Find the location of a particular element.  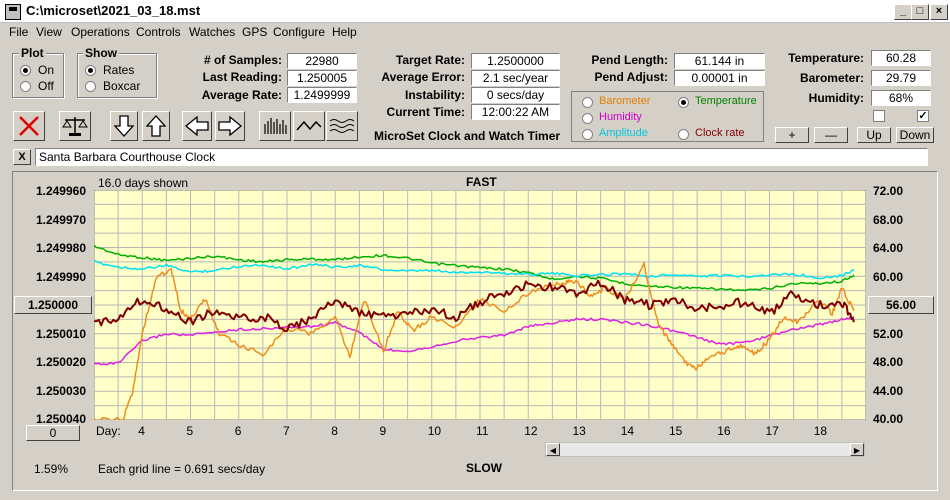

app-icon is located at coordinates (13, 12).